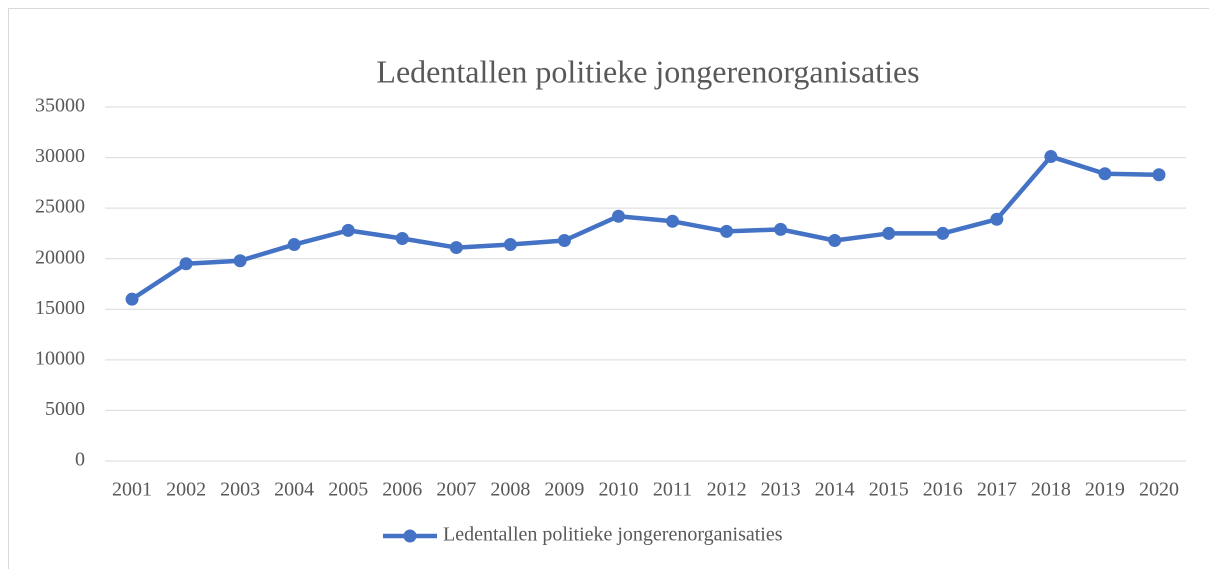 This screenshot has height=569, width=1209. What do you see at coordinates (60, 207) in the screenshot?
I see `y-tick-label: 25000` at bounding box center [60, 207].